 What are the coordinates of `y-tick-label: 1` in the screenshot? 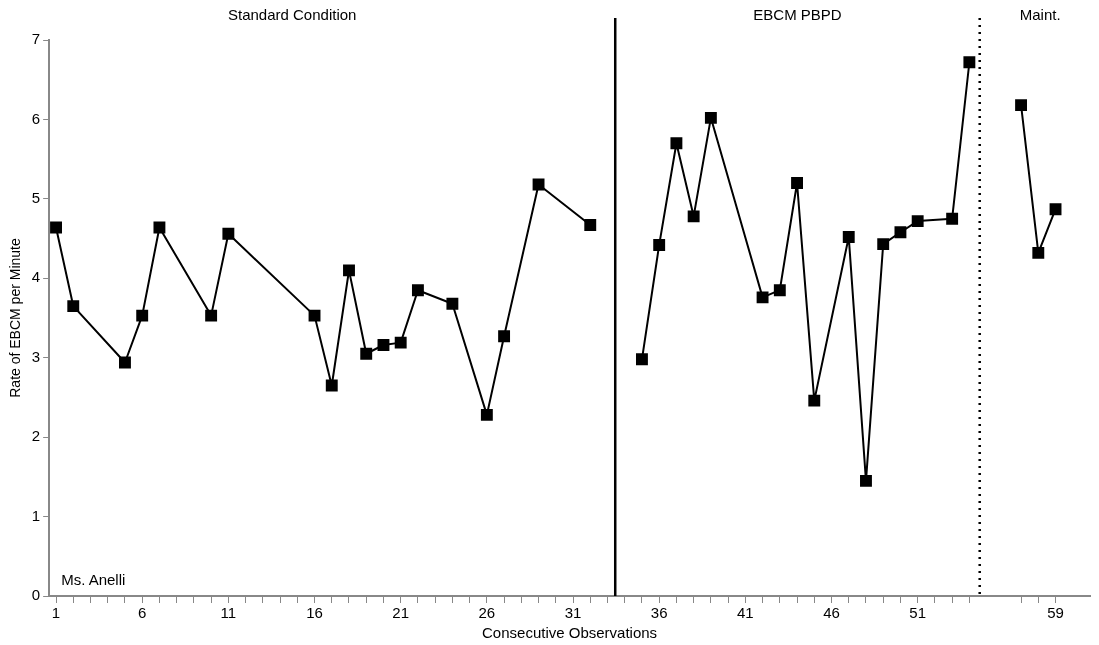 It's located at (36, 515).